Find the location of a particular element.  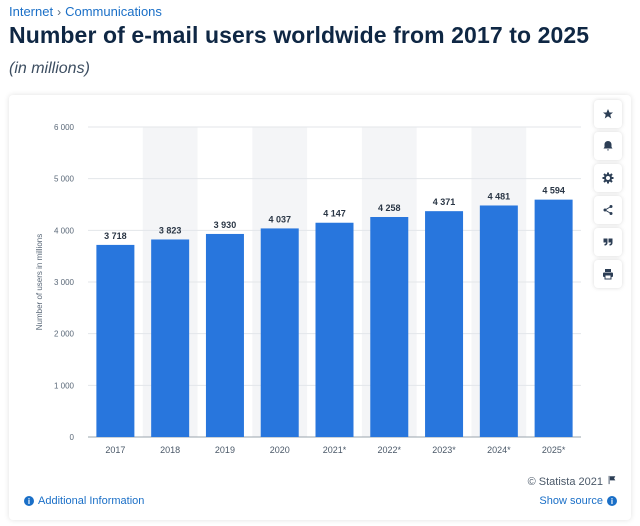

x-tick-label: 2023* is located at coordinates (444, 450).